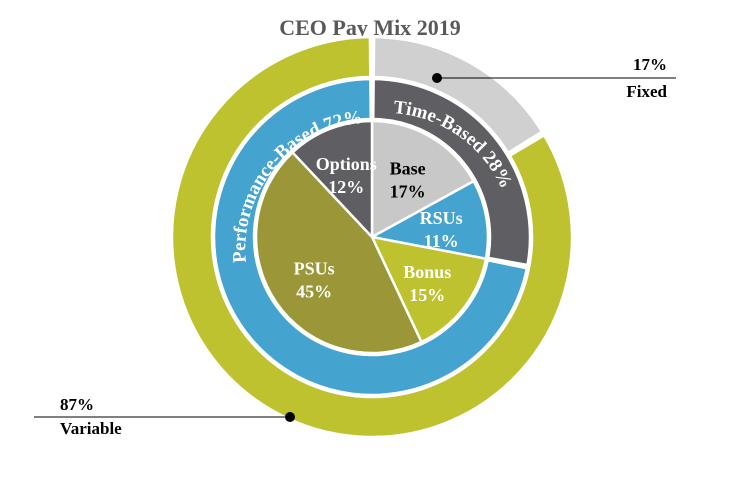  Describe the element at coordinates (408, 180) in the screenshot. I see `inner-slice-label-base: Base 17%` at that location.